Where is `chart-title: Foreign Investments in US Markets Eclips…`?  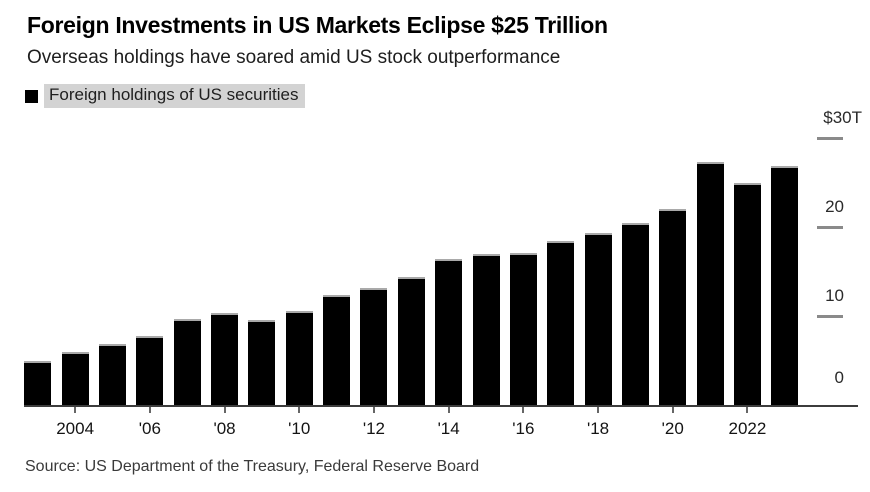
chart-title: Foreign Investments in US Markets Eclips… is located at coordinates (317, 25).